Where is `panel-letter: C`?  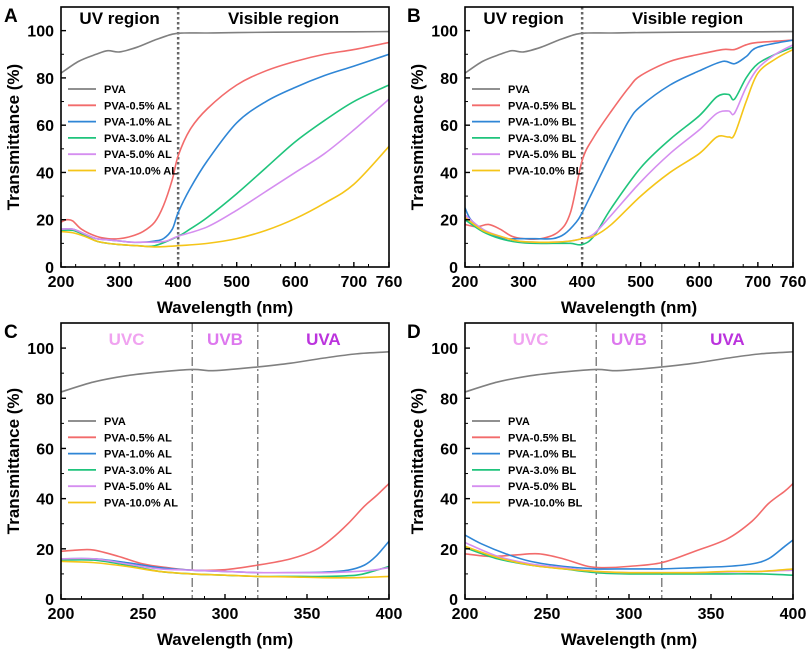
panel-letter: C is located at coordinates (11, 332).